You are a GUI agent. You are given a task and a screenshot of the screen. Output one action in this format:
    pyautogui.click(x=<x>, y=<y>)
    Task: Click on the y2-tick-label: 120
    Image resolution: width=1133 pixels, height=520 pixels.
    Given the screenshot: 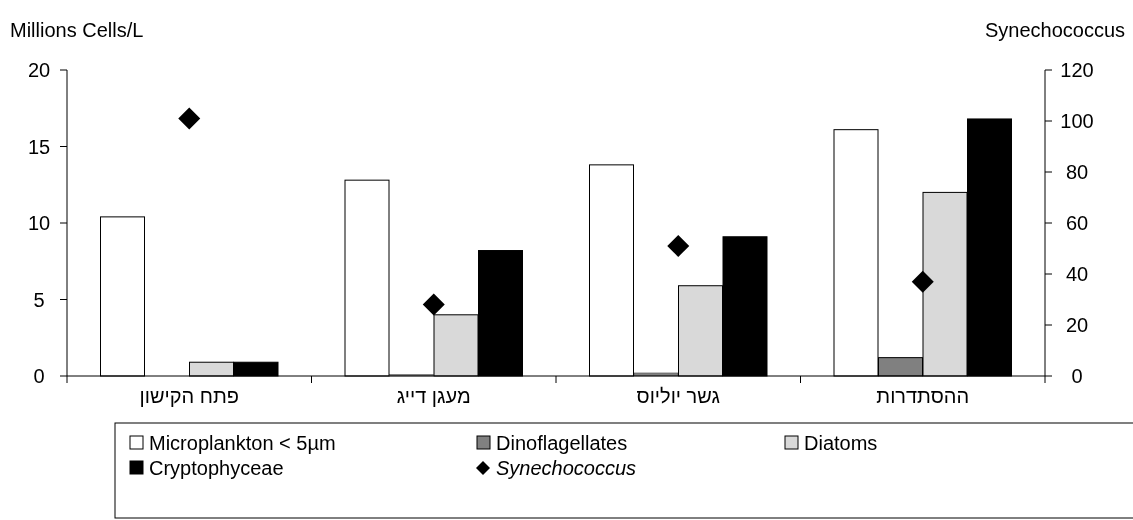 What is the action you would take?
    pyautogui.click(x=1077, y=70)
    